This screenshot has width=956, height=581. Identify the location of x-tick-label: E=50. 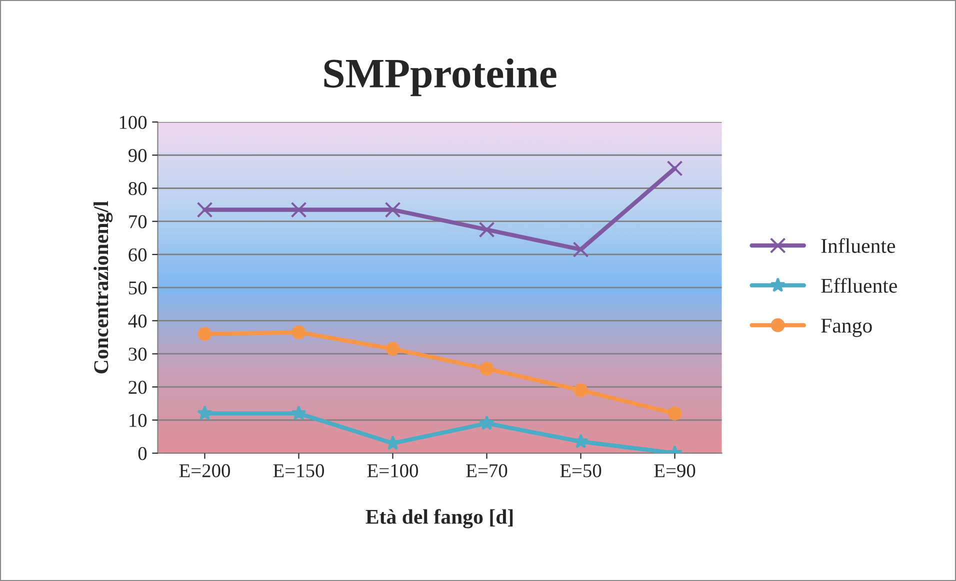
(581, 471).